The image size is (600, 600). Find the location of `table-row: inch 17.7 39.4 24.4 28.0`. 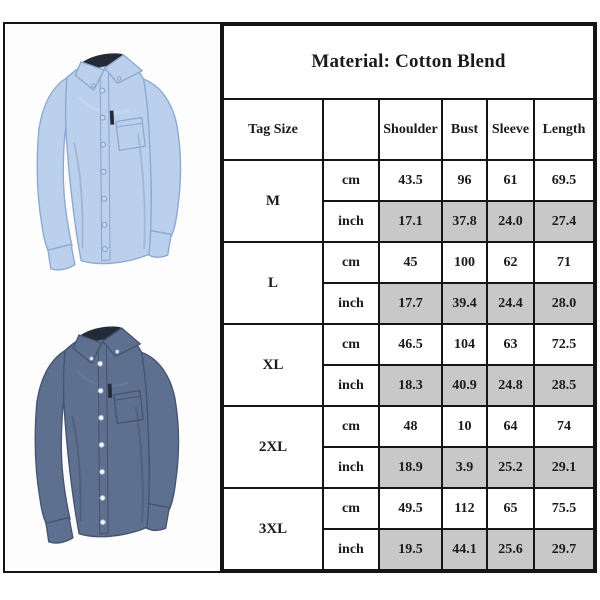

table-row: inch 17.7 39.4 24.4 28.0 is located at coordinates (409, 303).